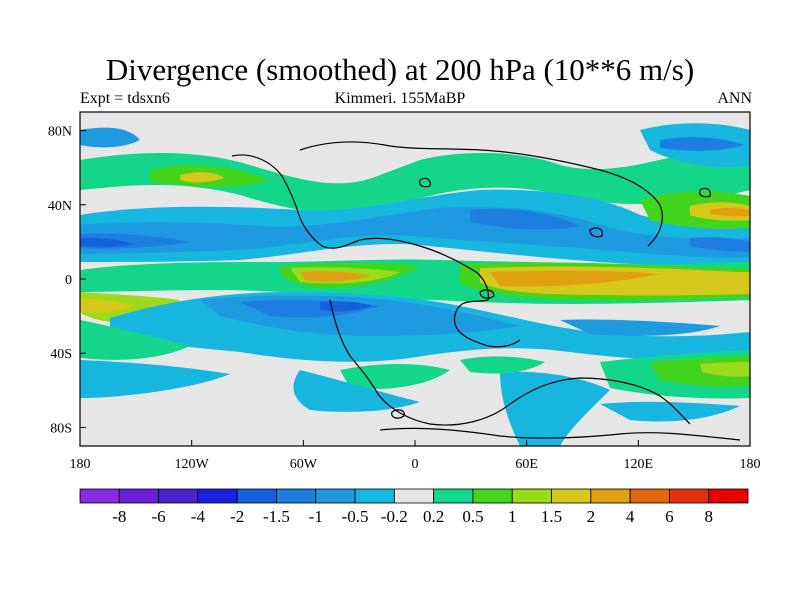 The height and width of the screenshot is (600, 800). What do you see at coordinates (335, 276) in the screenshot?
I see `region-equatorial-positive-orange-west` at bounding box center [335, 276].